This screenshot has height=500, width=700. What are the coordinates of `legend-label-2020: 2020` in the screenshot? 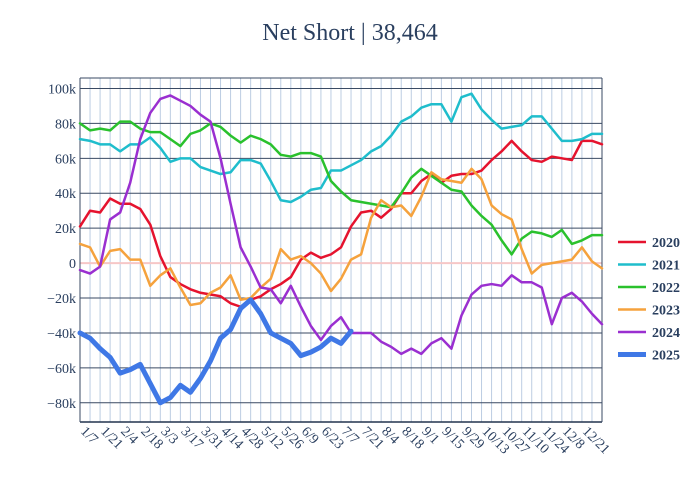 It's located at (666, 243).